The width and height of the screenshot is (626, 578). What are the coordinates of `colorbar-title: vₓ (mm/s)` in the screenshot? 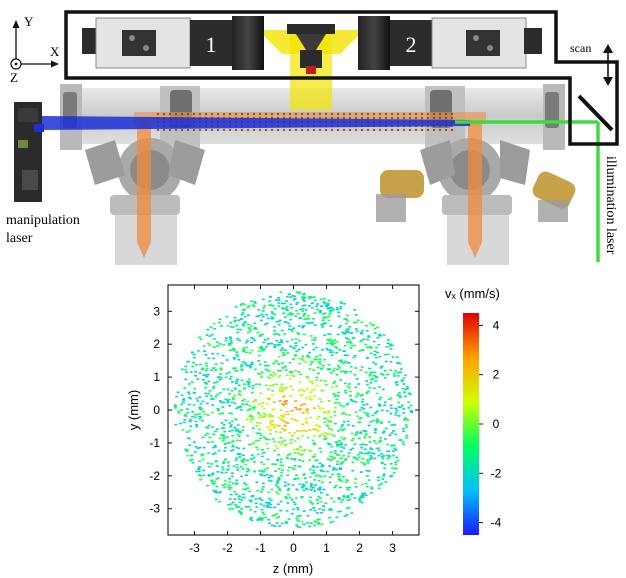 It's located at (472, 293).